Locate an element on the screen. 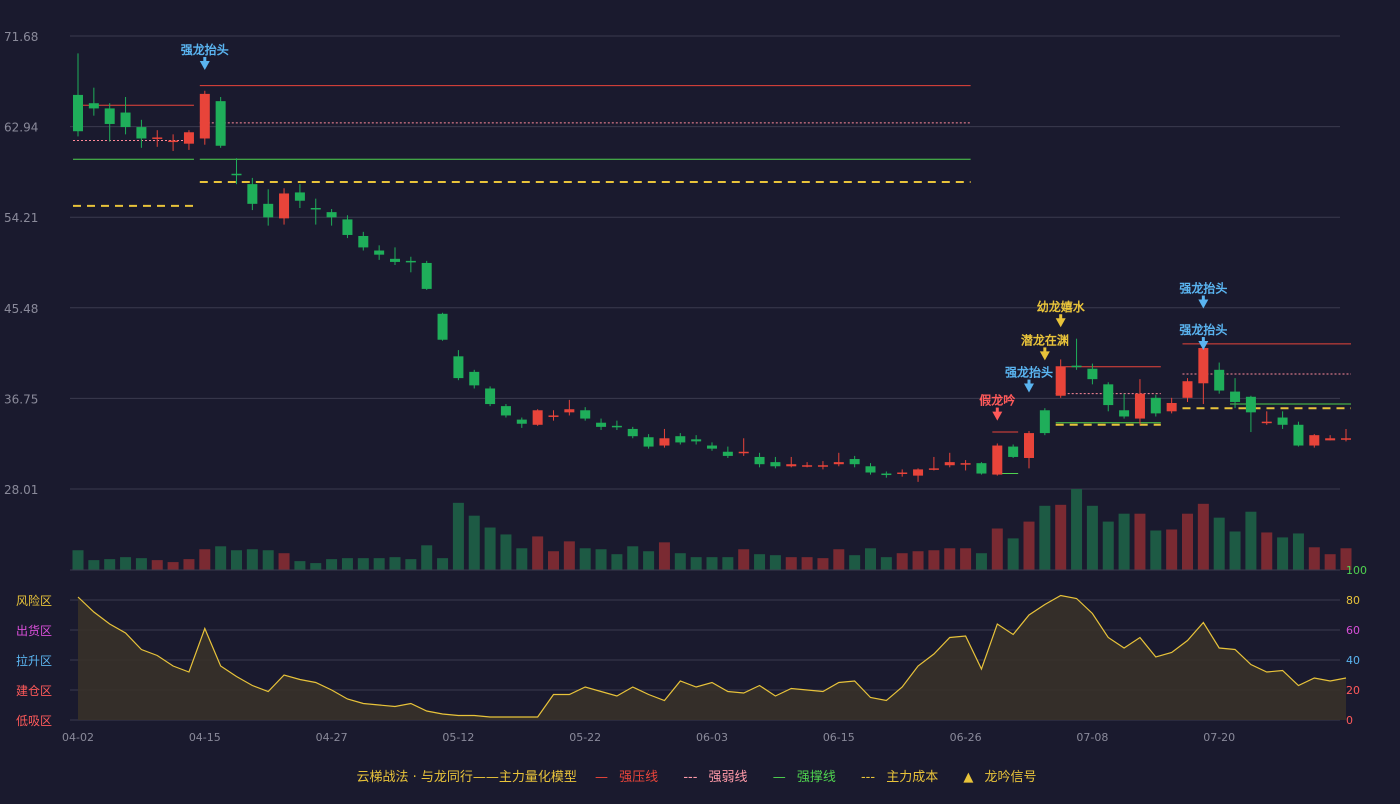 The height and width of the screenshot is (804, 1400). legend-item-signal: ▲ 龙吟信号 is located at coordinates (1000, 777).